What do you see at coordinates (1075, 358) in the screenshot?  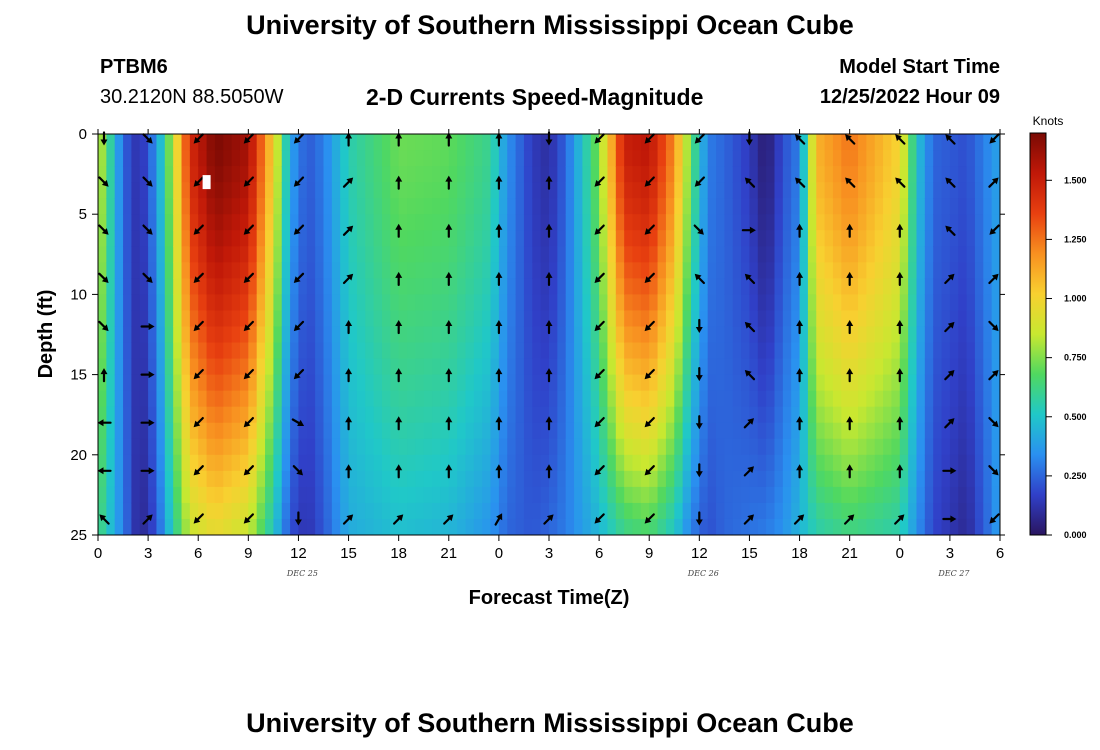 I see `colorbar-tick-label: 0.750` at bounding box center [1075, 358].